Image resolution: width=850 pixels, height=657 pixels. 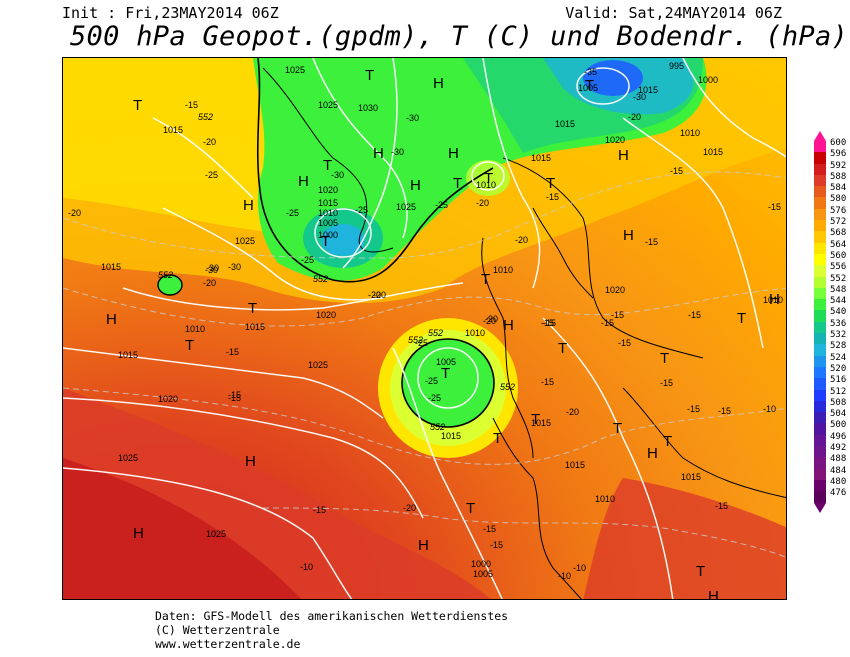 What do you see at coordinates (170, 285) in the screenshot?
I see `contour-552-west` at bounding box center [170, 285].